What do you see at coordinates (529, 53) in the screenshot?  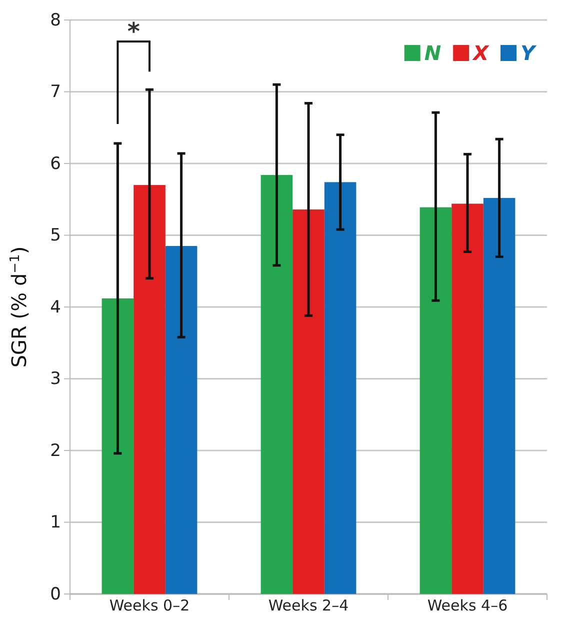 I see `legend-label: Y` at bounding box center [529, 53].